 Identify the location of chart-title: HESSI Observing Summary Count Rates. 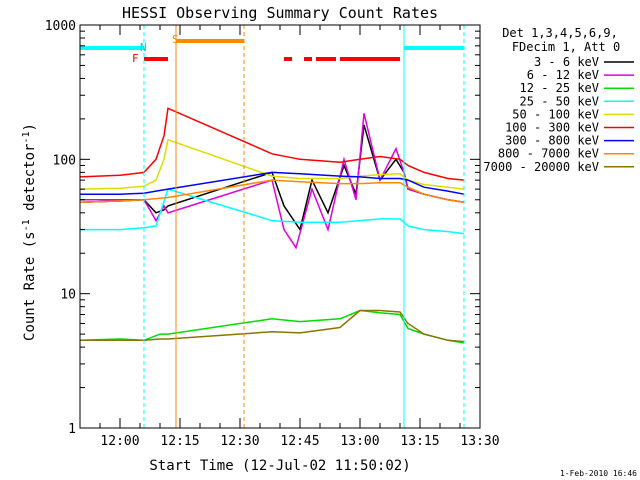
(280, 13).